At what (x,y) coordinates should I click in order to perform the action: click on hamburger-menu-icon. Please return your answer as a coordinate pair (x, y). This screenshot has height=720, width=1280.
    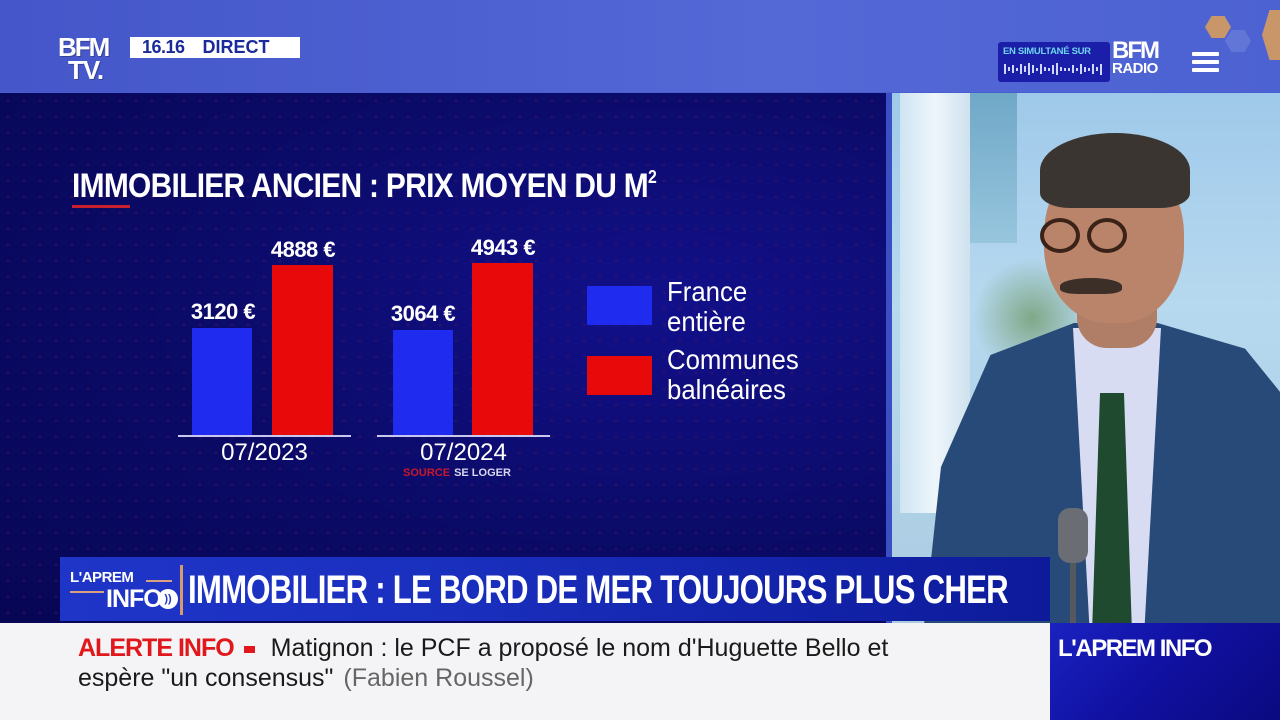
    Looking at the image, I should click on (1205, 62).